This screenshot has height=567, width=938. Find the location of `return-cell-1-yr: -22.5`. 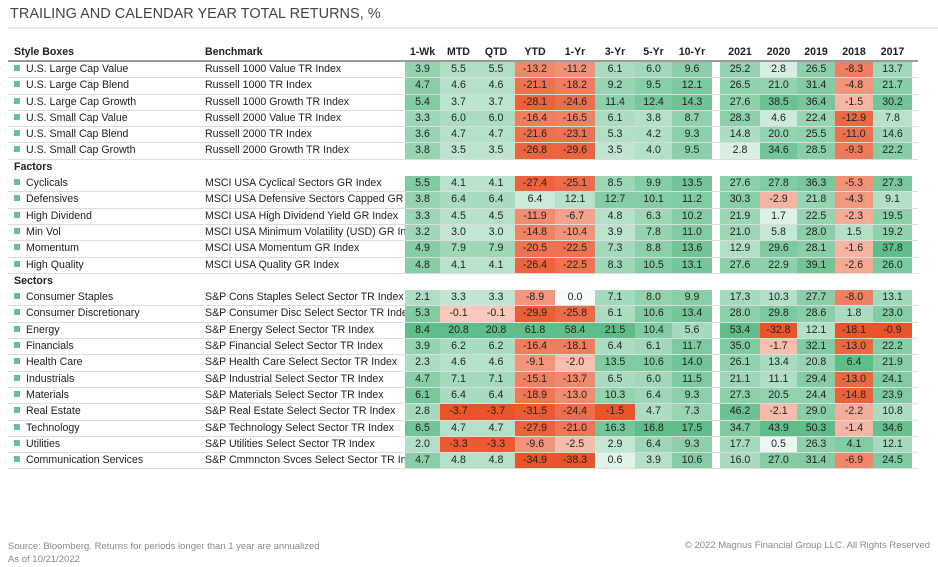

return-cell-1-yr: -22.5 is located at coordinates (575, 265).